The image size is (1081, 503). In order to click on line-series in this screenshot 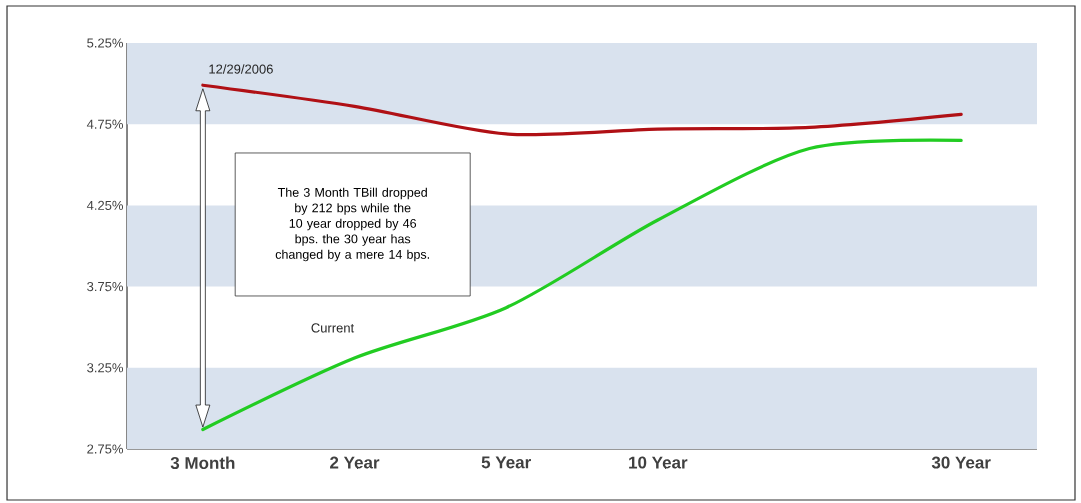, I will do `click(582, 110)`.